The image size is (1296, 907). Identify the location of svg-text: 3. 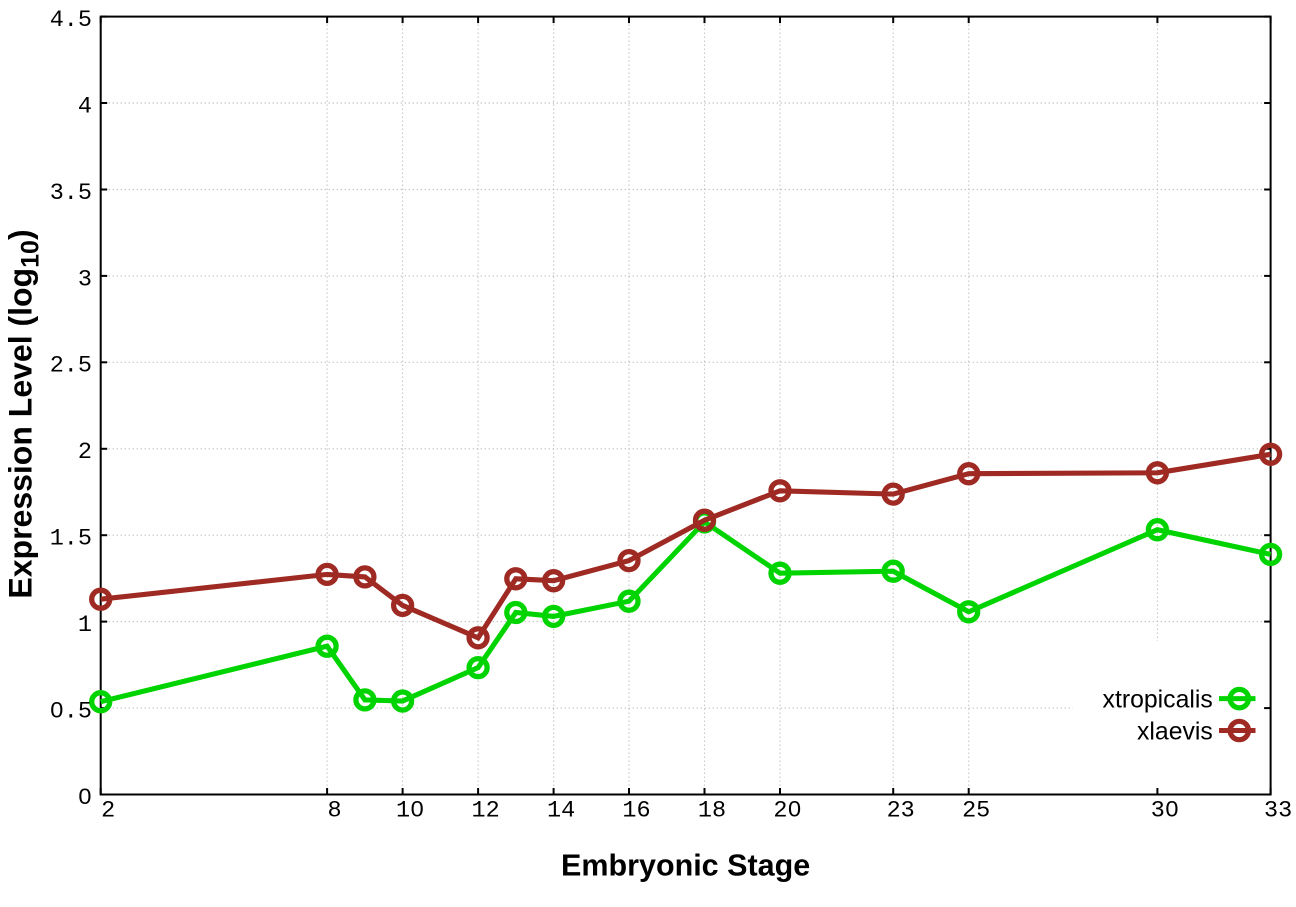
(85, 279).